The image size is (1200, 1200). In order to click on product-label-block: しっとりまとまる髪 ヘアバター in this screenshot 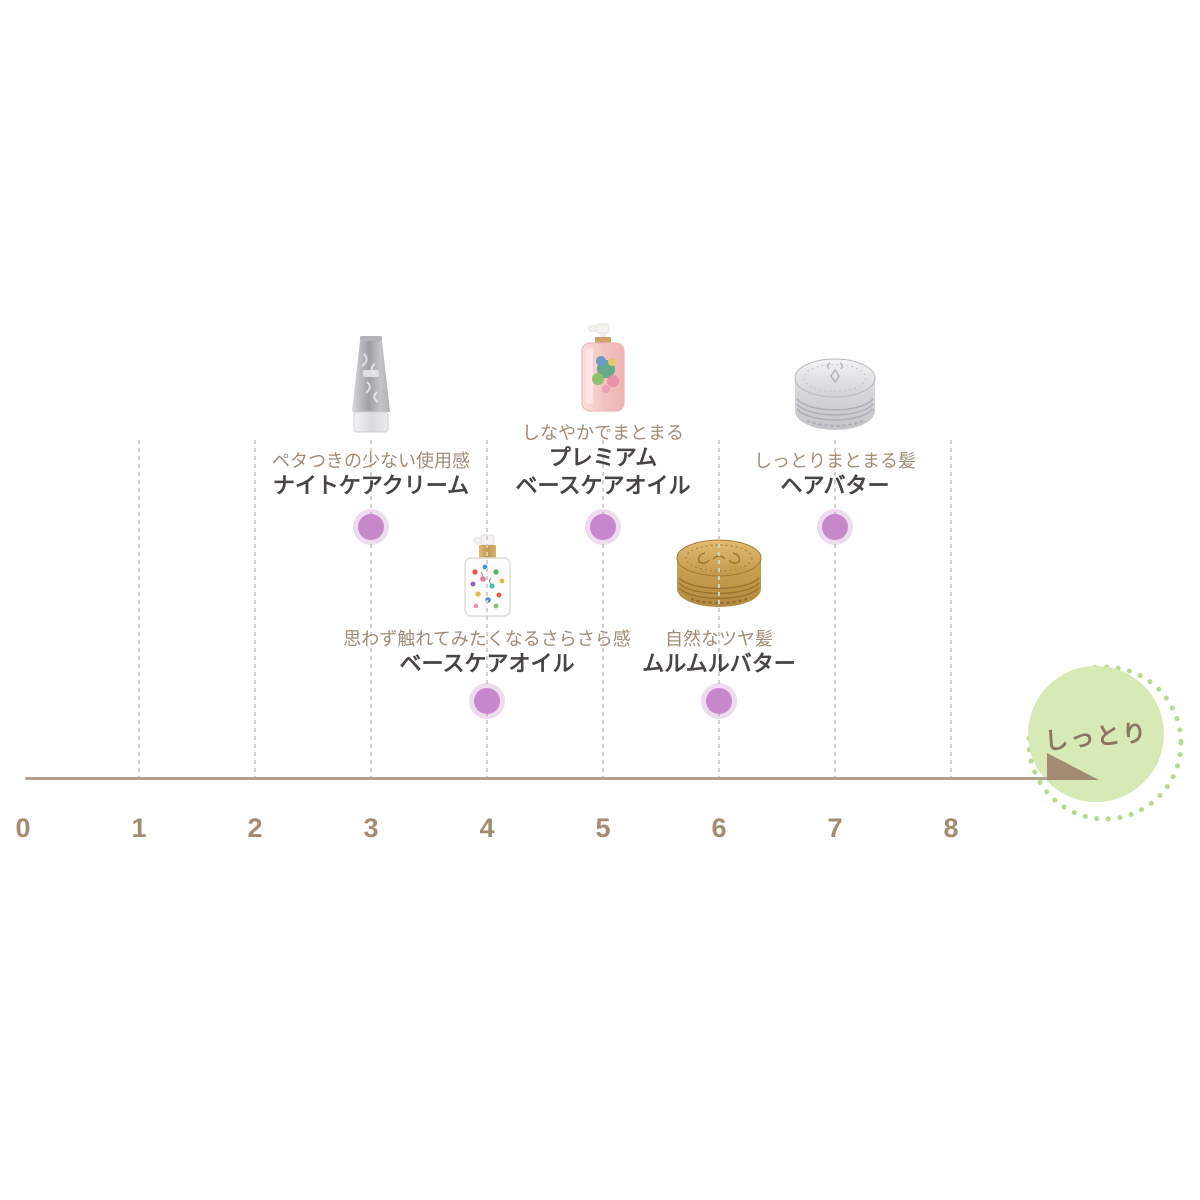, I will do `click(835, 475)`.